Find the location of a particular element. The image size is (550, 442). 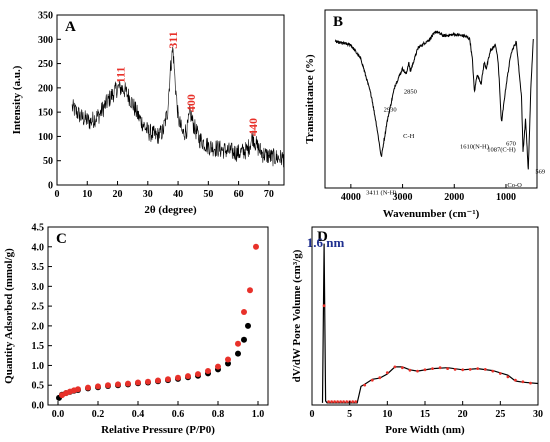

band-annotation: C-H is located at coordinates (409, 136).